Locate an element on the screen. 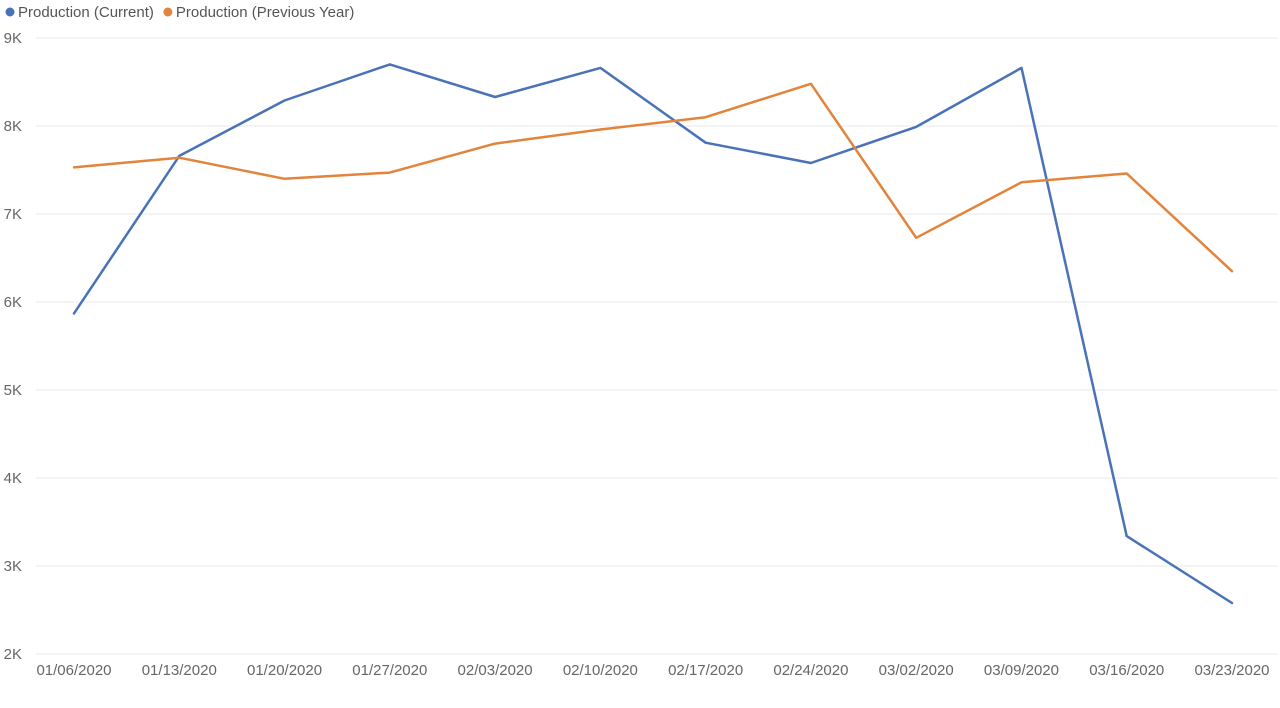  y-tick-label: 3K is located at coordinates (13, 566).